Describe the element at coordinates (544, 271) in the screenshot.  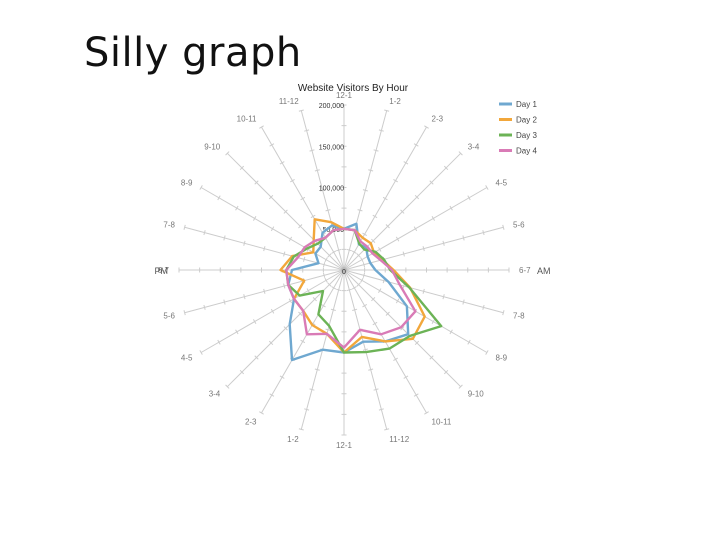
I see `am-label: AM` at that location.